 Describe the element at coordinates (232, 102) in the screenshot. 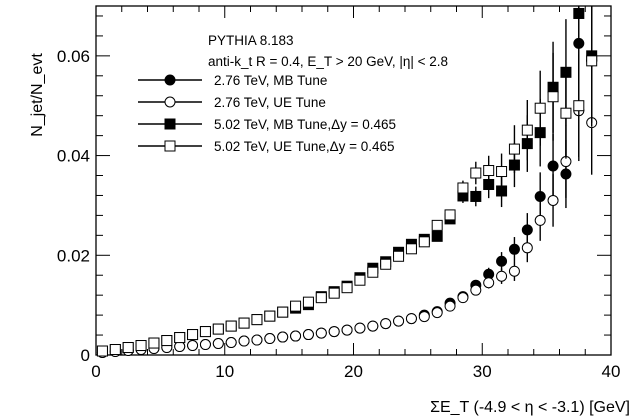

I see `legend-entry: 2.76 TeV, UE Tune` at that location.